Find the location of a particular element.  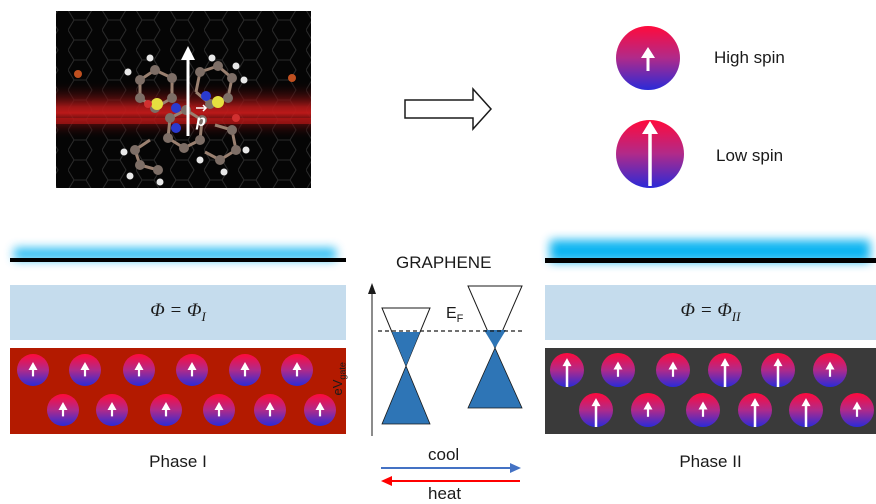

dipole-vector-label: p is located at coordinates (201, 117).